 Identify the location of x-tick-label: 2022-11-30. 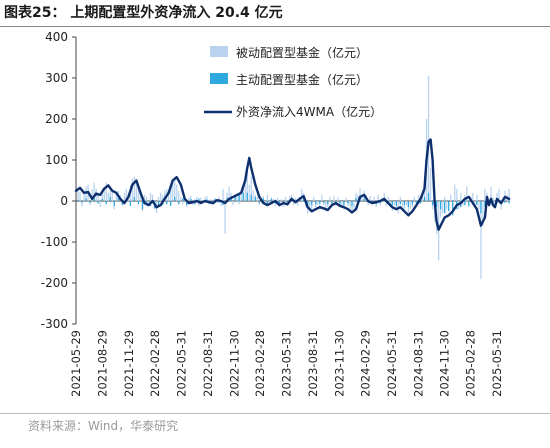
(234, 363).